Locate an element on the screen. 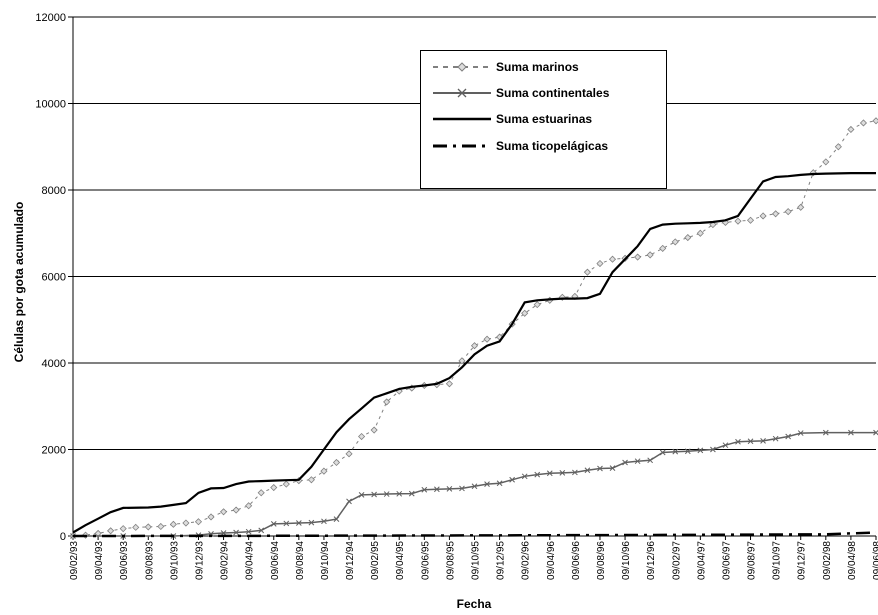 This screenshot has height=615, width=878. x-axis-label: Fecha is located at coordinates (474, 604).